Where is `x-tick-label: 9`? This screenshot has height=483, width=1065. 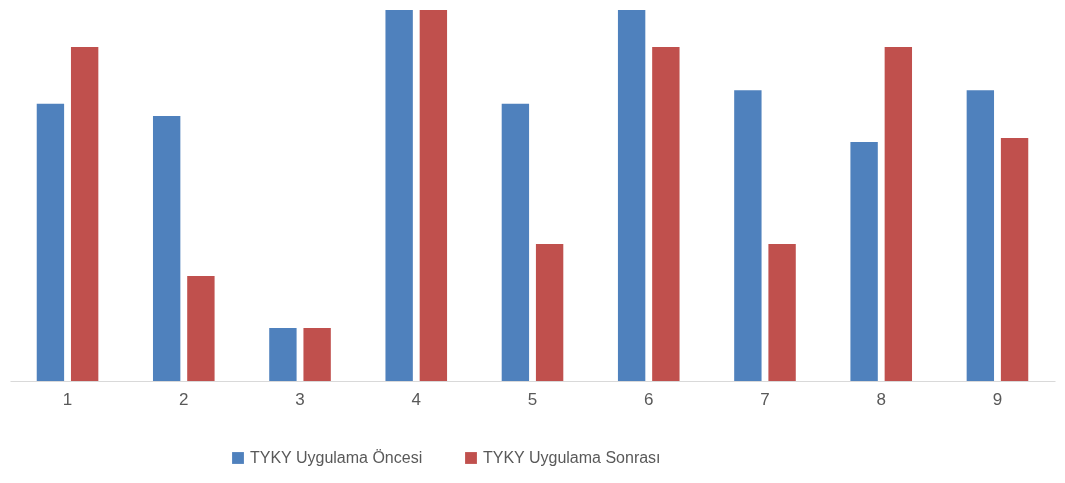 x-tick-label: 9 is located at coordinates (997, 399).